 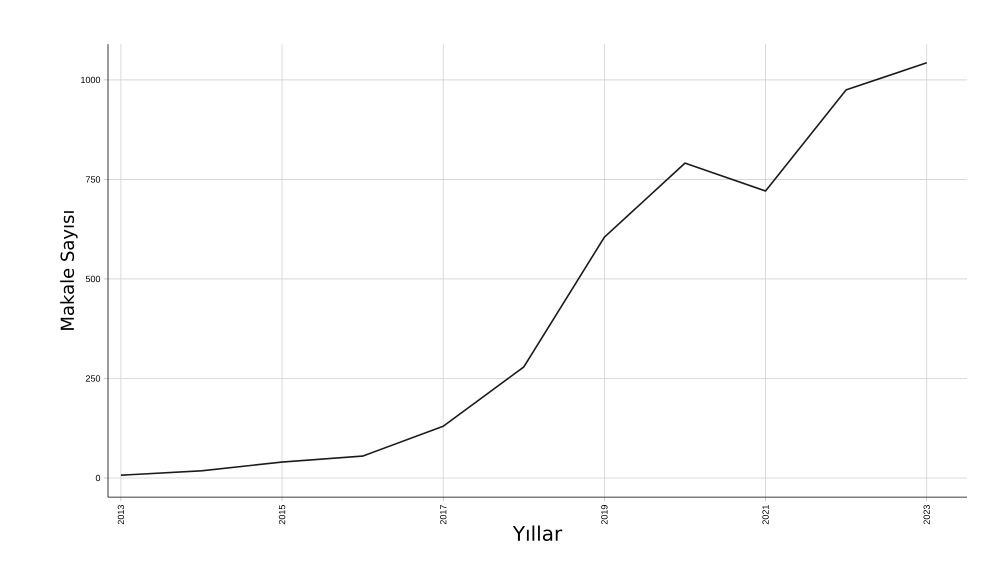 What do you see at coordinates (121, 514) in the screenshot?
I see `x-tick-label: 2013` at bounding box center [121, 514].